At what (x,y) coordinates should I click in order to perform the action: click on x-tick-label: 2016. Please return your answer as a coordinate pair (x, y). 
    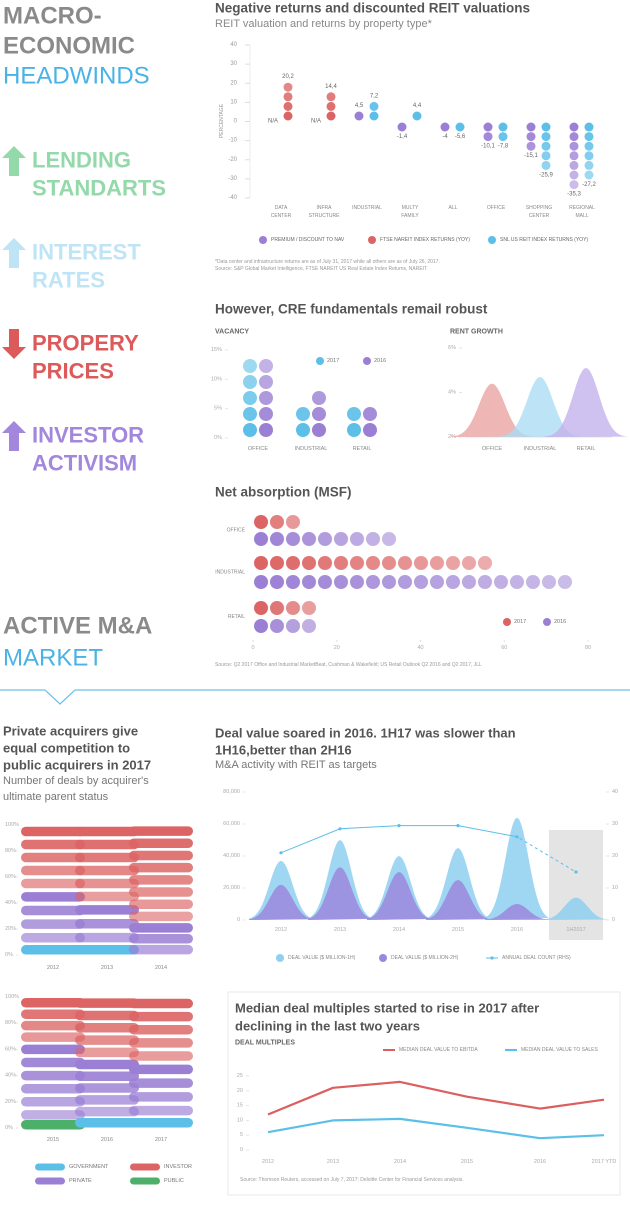
    Looking at the image, I should click on (107, 1140).